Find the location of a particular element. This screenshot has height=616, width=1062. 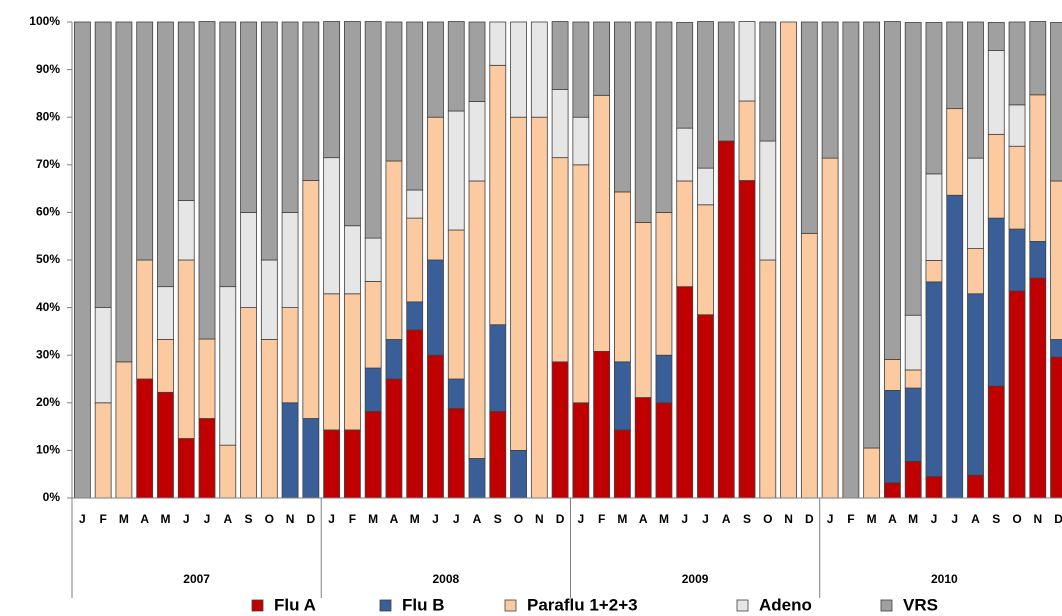

y-tick-label: 50% is located at coordinates (48, 259).